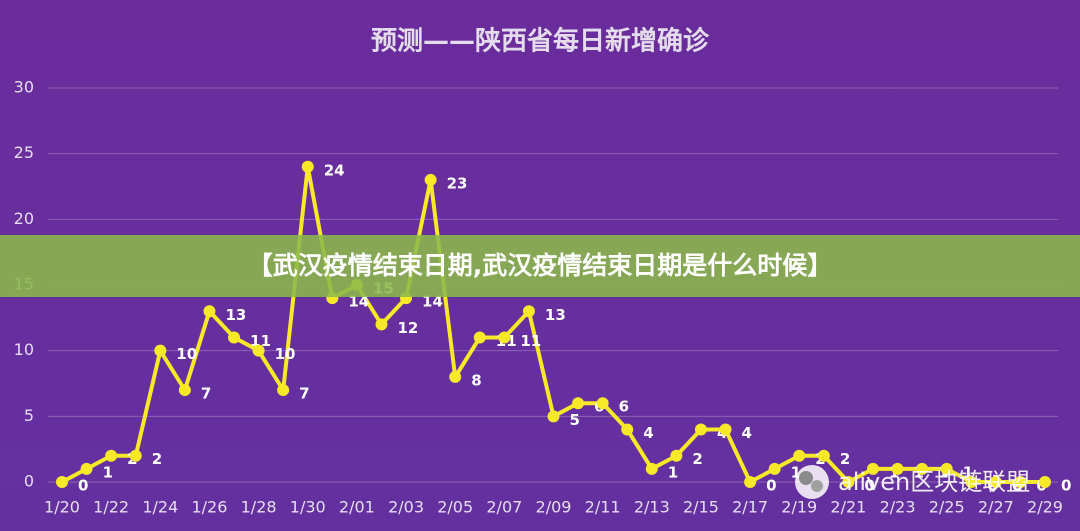  Describe the element at coordinates (29, 481) in the screenshot. I see `y-tick-label: 0` at that location.